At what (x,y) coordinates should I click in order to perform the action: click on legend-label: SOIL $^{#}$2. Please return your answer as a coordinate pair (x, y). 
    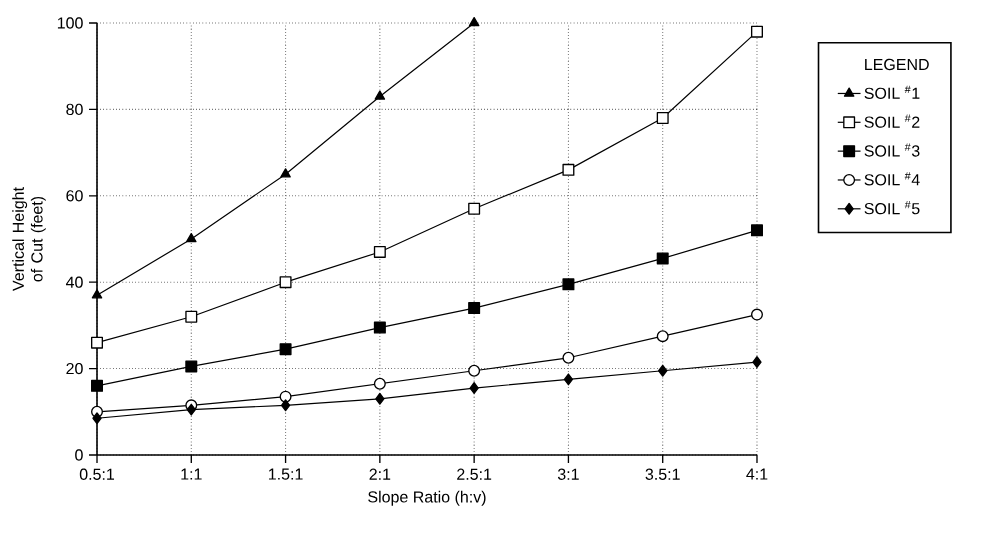
    Looking at the image, I should click on (892, 121).